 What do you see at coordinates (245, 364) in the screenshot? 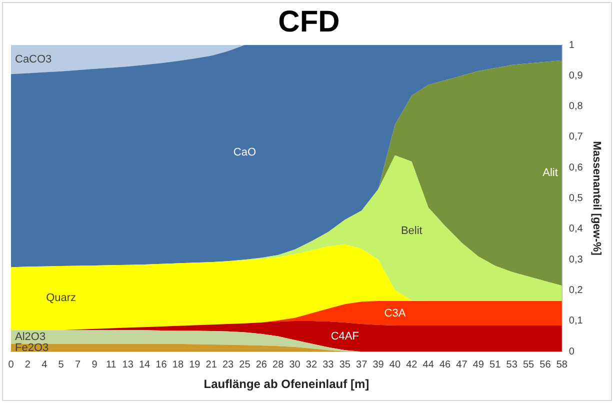
I see `x-tick-label: 25` at bounding box center [245, 364].